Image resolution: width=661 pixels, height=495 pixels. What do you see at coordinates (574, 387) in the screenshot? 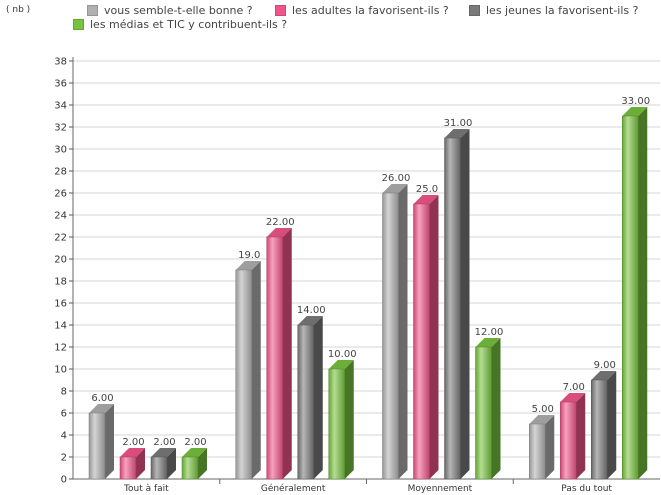
I see `data-label: 7.00` at bounding box center [574, 387].